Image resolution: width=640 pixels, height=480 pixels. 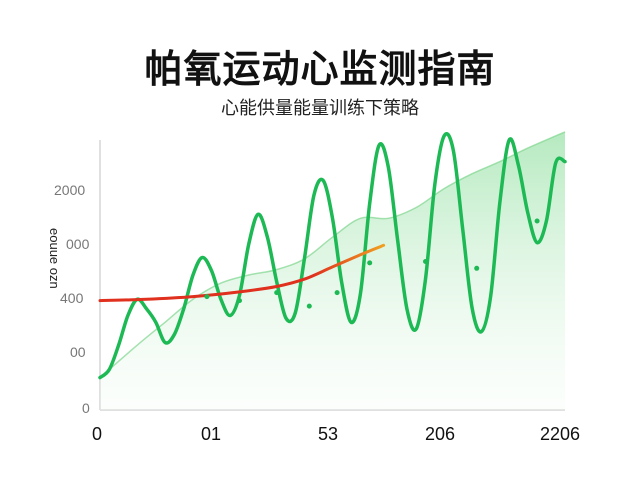 What do you see at coordinates (211, 434) in the screenshot?
I see `x-tick-label: 01` at bounding box center [211, 434].